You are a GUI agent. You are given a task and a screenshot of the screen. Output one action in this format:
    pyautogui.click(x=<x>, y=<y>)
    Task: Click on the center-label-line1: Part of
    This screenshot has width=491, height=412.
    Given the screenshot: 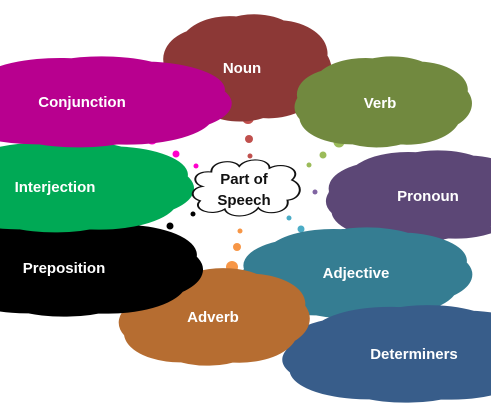 What is the action you would take?
    pyautogui.click(x=244, y=179)
    